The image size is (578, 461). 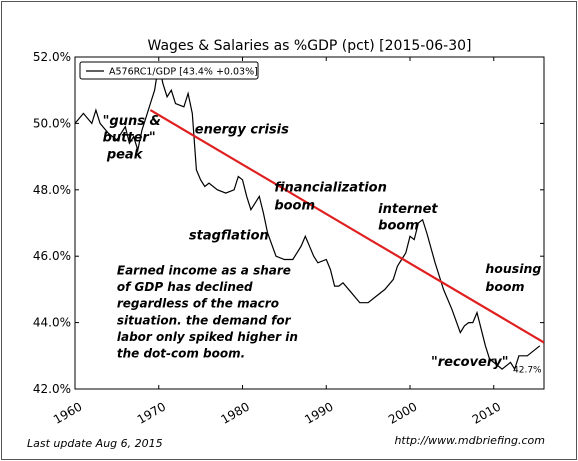 I want to click on legend-entry: A576RC1/GDP [43.4% +0.03%], so click(x=183, y=72).